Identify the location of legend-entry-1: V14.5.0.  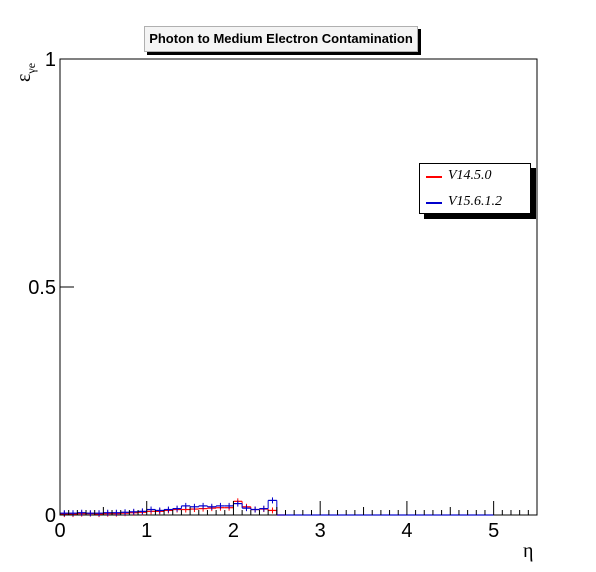
(475, 177).